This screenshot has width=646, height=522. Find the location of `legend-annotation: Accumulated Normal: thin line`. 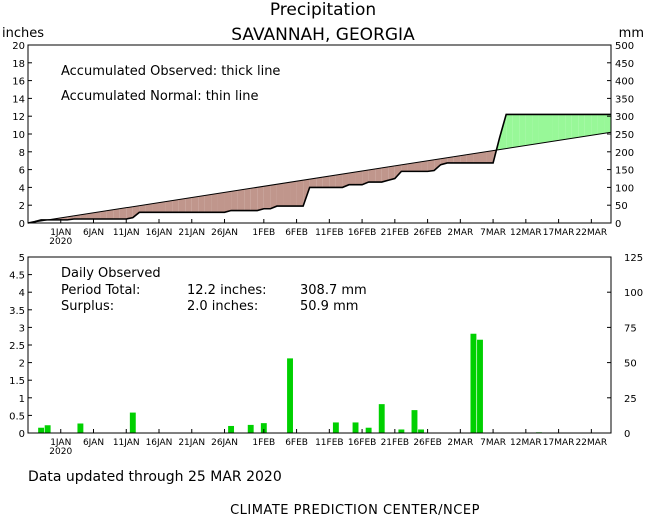

legend-annotation: Accumulated Normal: thin line is located at coordinates (160, 96).